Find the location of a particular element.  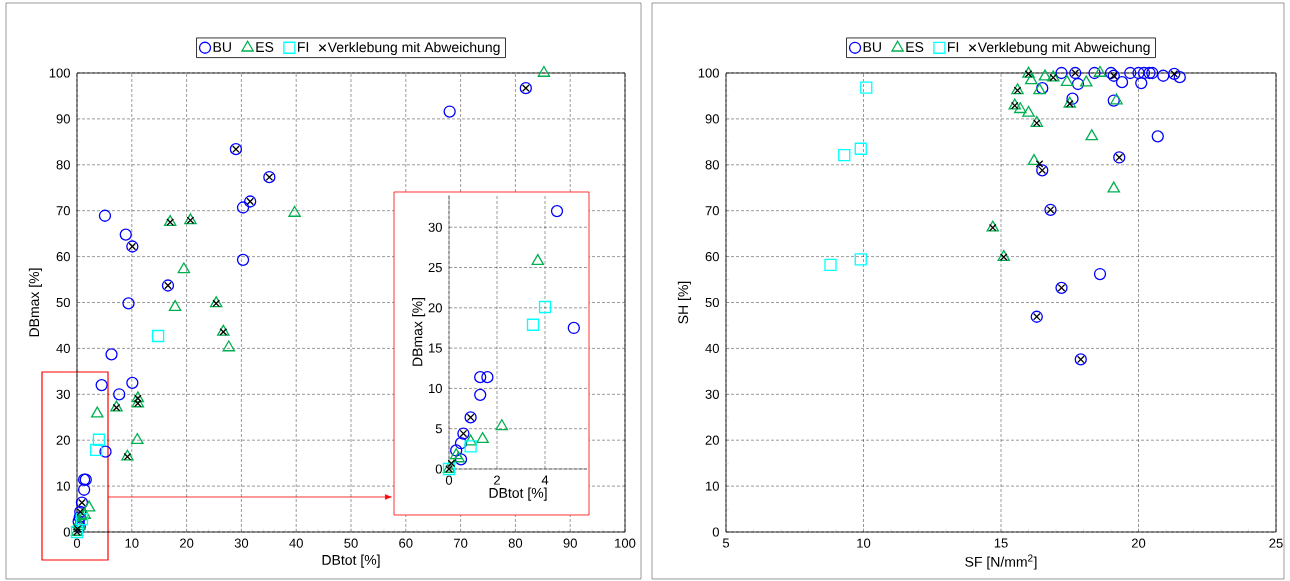

x-tick-label: 10 is located at coordinates (132, 543).